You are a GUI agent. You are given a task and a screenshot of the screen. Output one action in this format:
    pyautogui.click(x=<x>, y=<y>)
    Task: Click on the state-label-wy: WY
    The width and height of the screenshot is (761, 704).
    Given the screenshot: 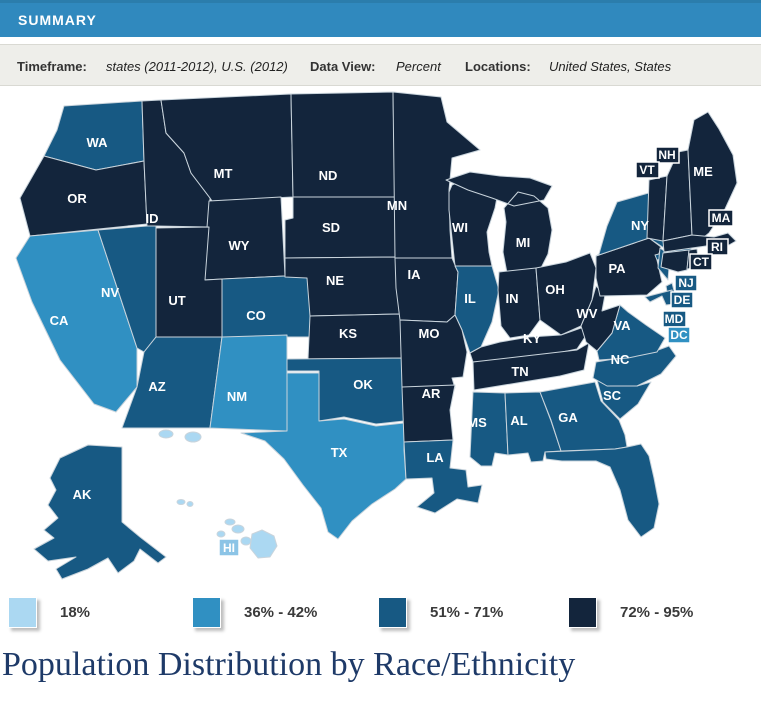 What is the action you would take?
    pyautogui.click(x=239, y=245)
    